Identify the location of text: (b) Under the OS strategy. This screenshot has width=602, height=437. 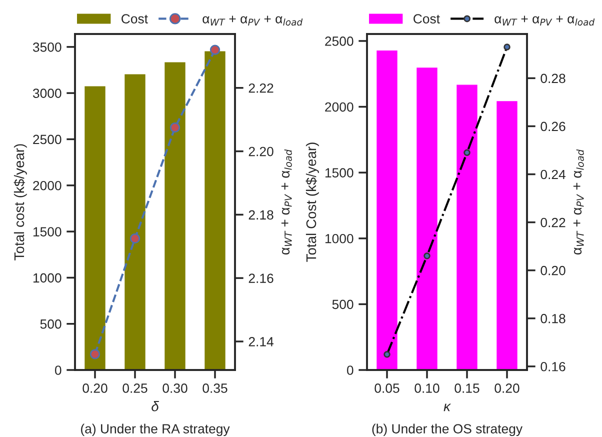
(447, 430).